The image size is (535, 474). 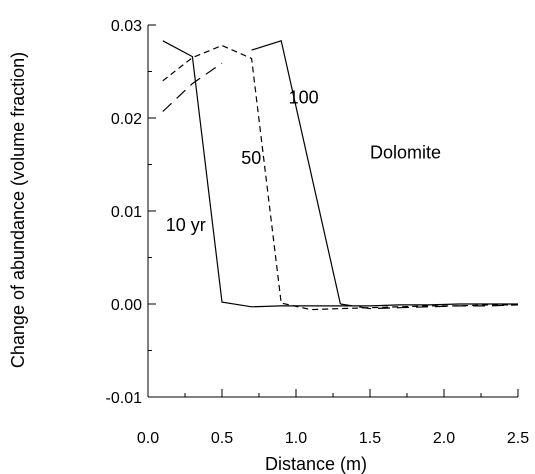 What do you see at coordinates (126, 26) in the screenshot?
I see `y-tick-label: 0.03` at bounding box center [126, 26].